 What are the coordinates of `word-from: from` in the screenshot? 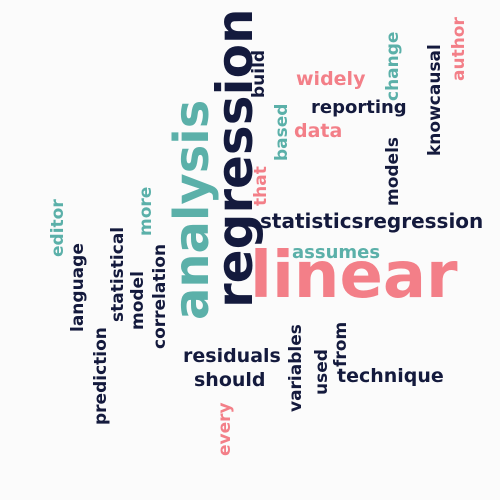 It's located at (341, 344).